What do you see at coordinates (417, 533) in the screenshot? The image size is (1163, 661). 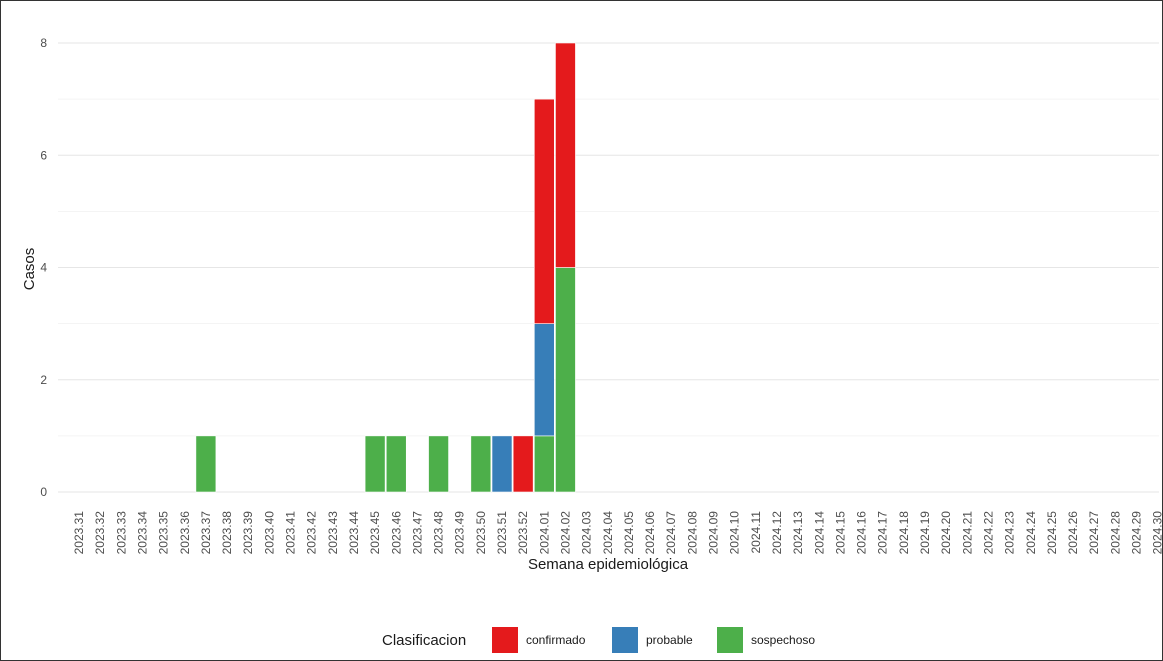 I see `x-tick-label: 2023.47` at bounding box center [417, 533].